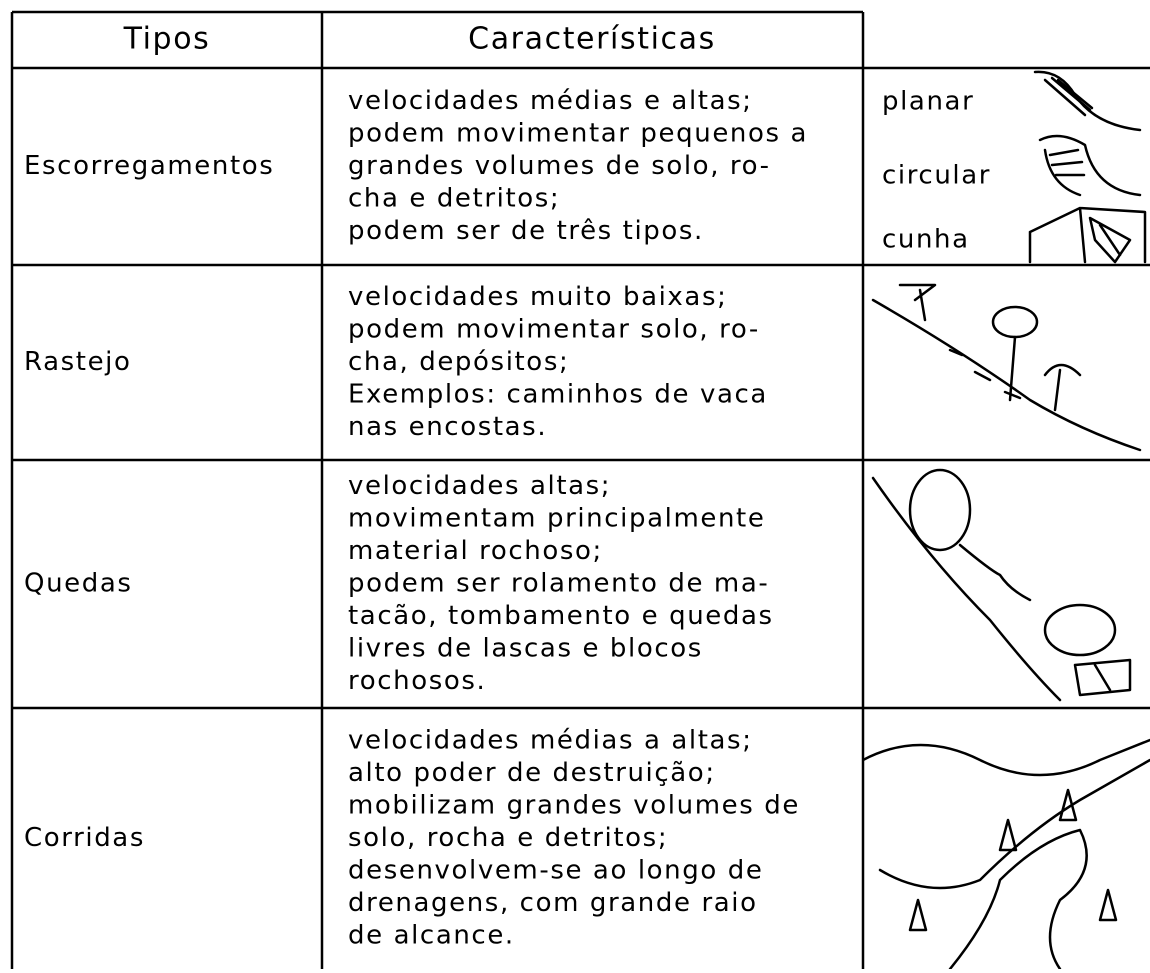  Describe the element at coordinates (431, 936) in the screenshot. I see `caracteristica-line: de alcance.` at that location.